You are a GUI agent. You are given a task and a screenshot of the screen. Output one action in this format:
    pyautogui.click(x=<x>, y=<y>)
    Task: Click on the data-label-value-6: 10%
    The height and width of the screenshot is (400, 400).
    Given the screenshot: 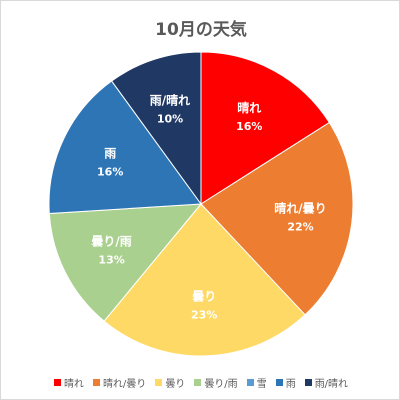 What is the action you would take?
    pyautogui.click(x=170, y=119)
    